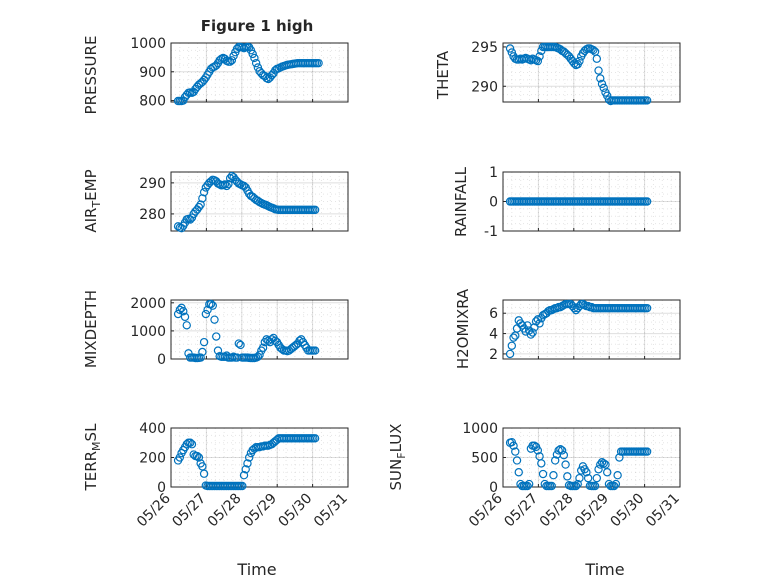 The height and width of the screenshot is (583, 778). I want to click on axes-mixdepth: 0 1000 2000, so click(239, 332).